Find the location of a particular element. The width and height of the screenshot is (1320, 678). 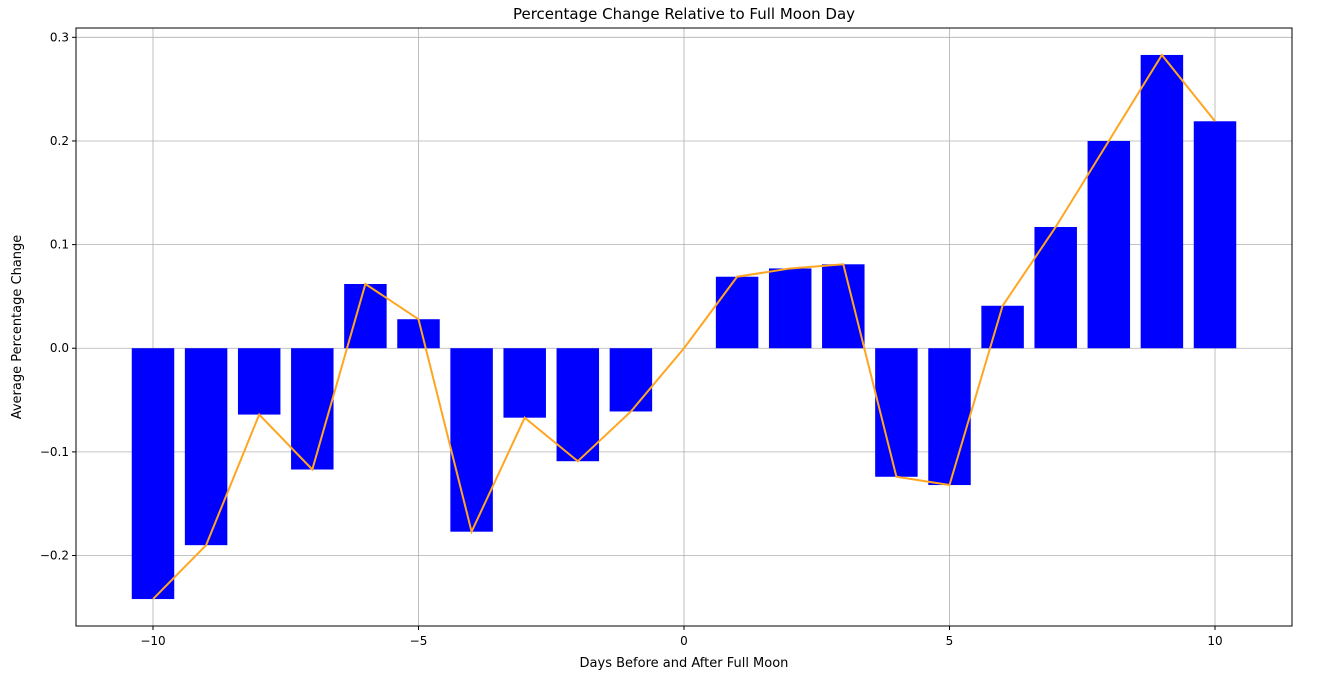

y-tick-label: −0.1 is located at coordinates (54, 452).